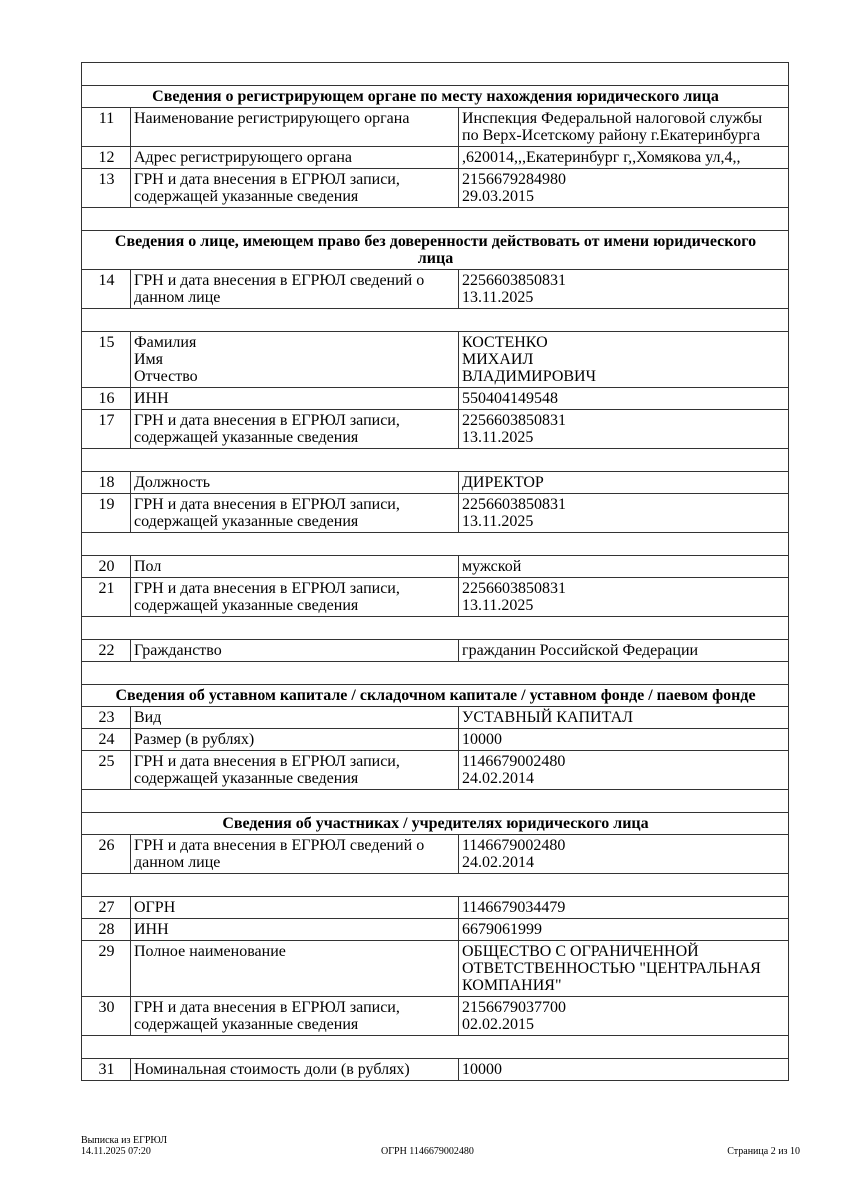  I want to click on row-number: 18, so click(106, 482).